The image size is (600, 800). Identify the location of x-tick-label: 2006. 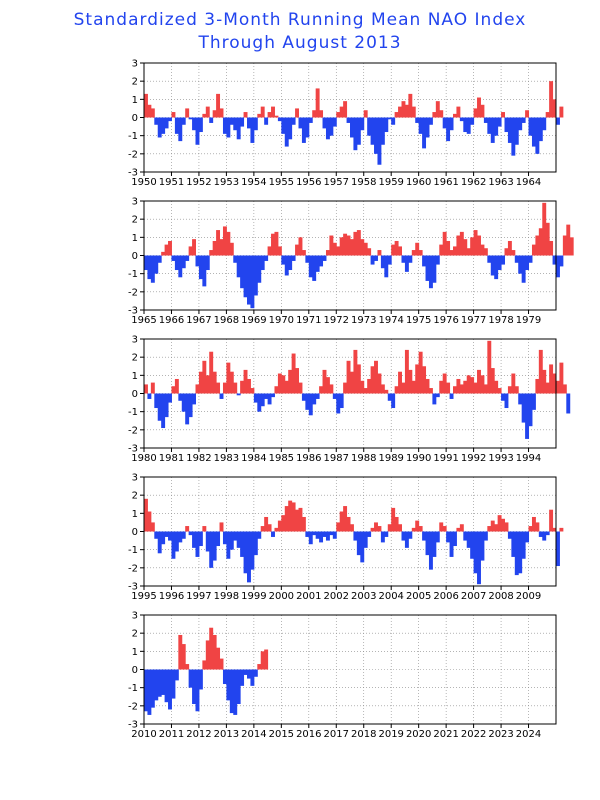
(445, 596).